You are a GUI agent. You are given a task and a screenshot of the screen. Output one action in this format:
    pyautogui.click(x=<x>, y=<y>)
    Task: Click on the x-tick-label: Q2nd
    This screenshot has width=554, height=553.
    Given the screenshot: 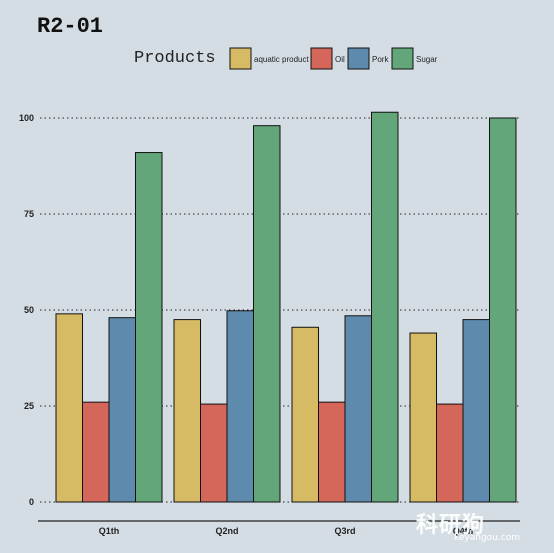 What is the action you would take?
    pyautogui.click(x=226, y=531)
    